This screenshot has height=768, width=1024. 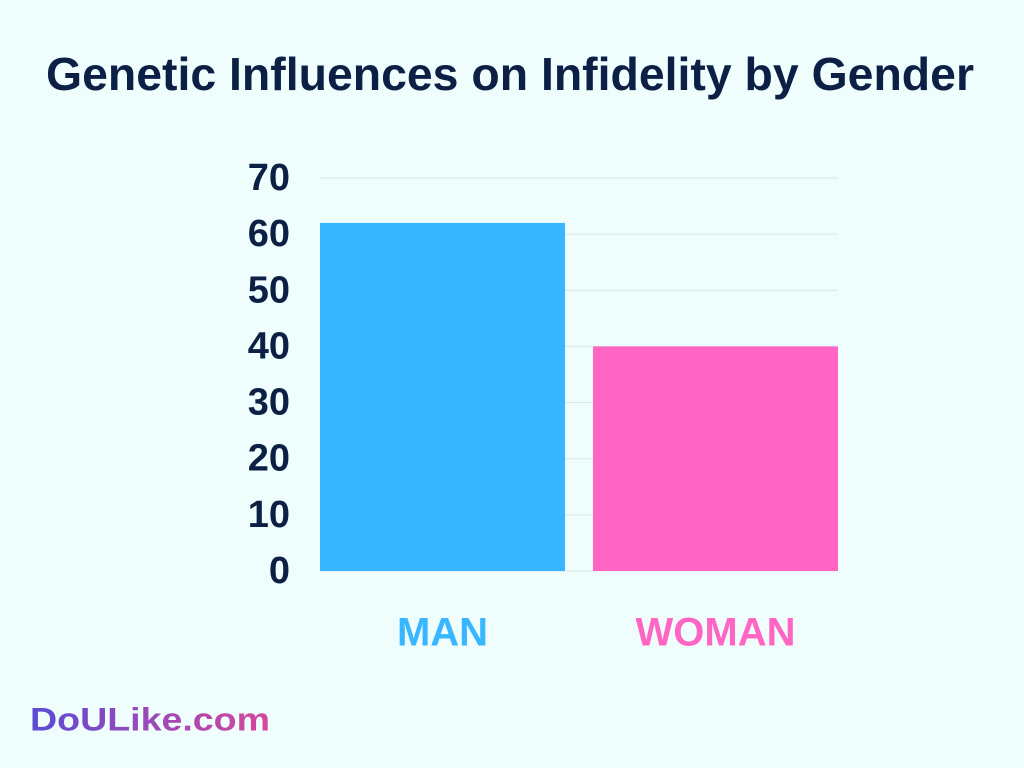 I want to click on y-tick-label: 50, so click(x=269, y=290).